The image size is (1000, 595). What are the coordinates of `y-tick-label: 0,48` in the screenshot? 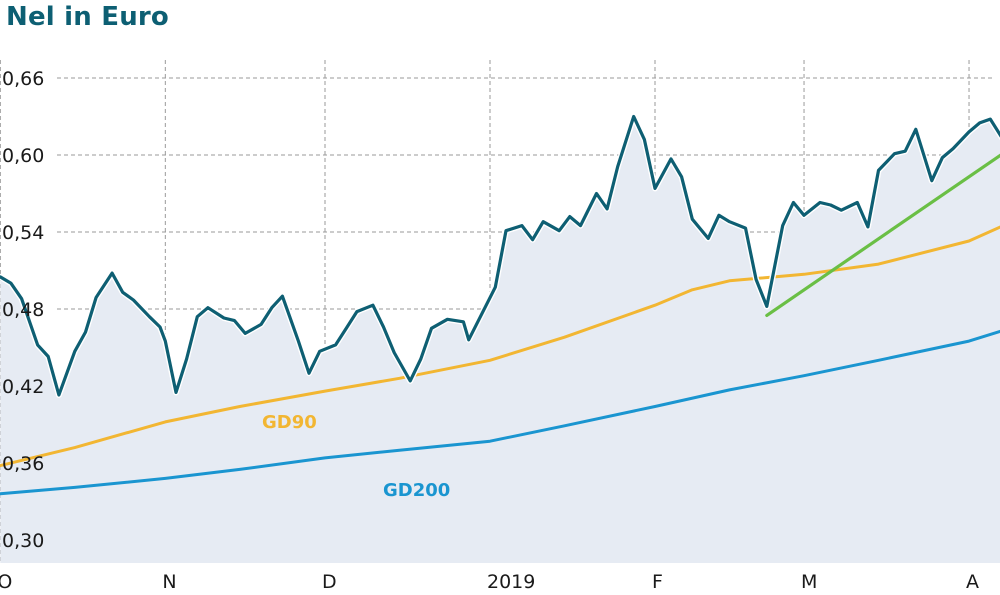 It's located at (23, 310).